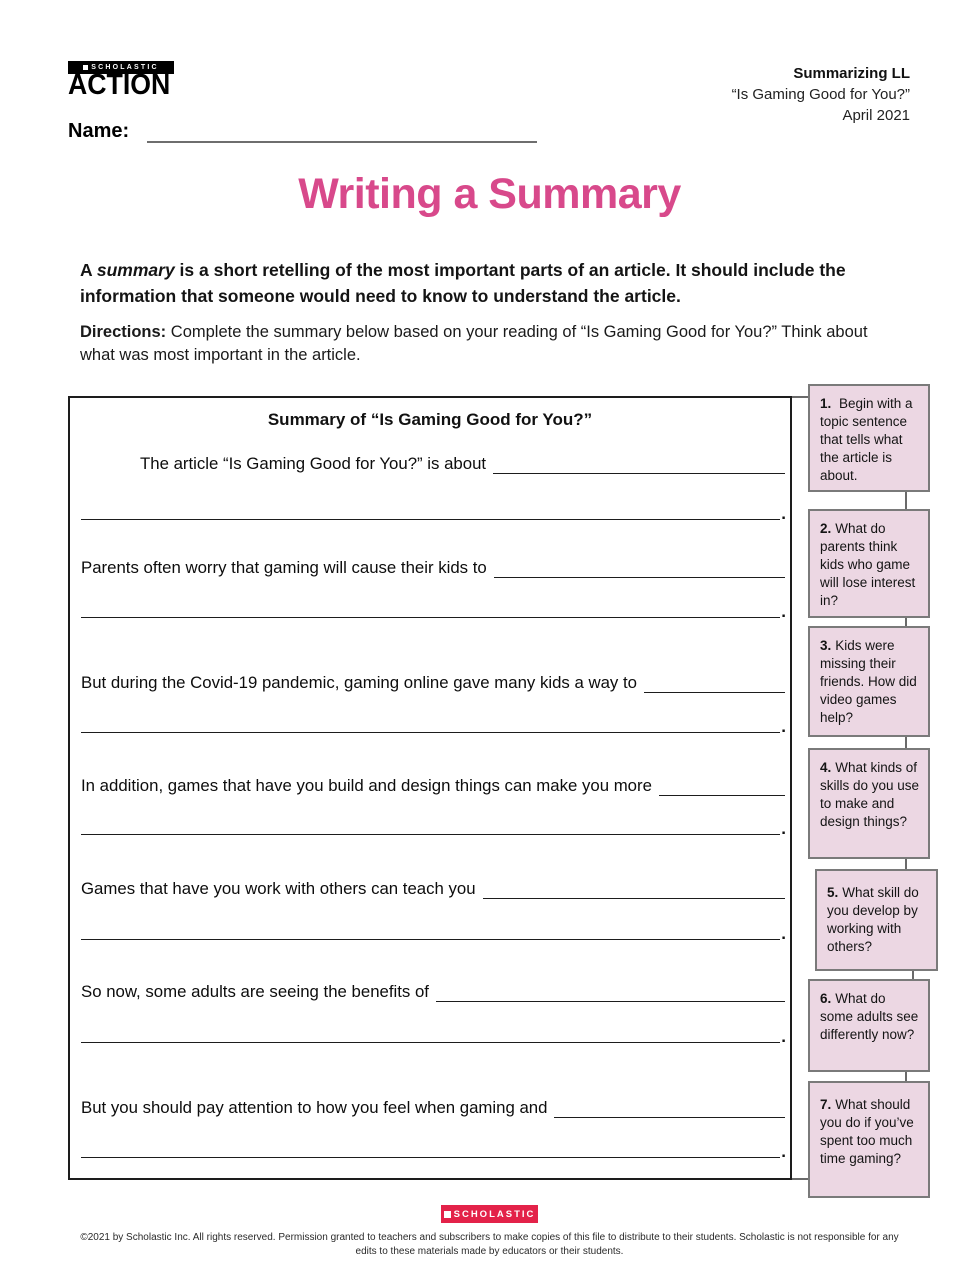 The image size is (979, 1266). What do you see at coordinates (489, 194) in the screenshot?
I see `page-title: Writing a Summary` at bounding box center [489, 194].